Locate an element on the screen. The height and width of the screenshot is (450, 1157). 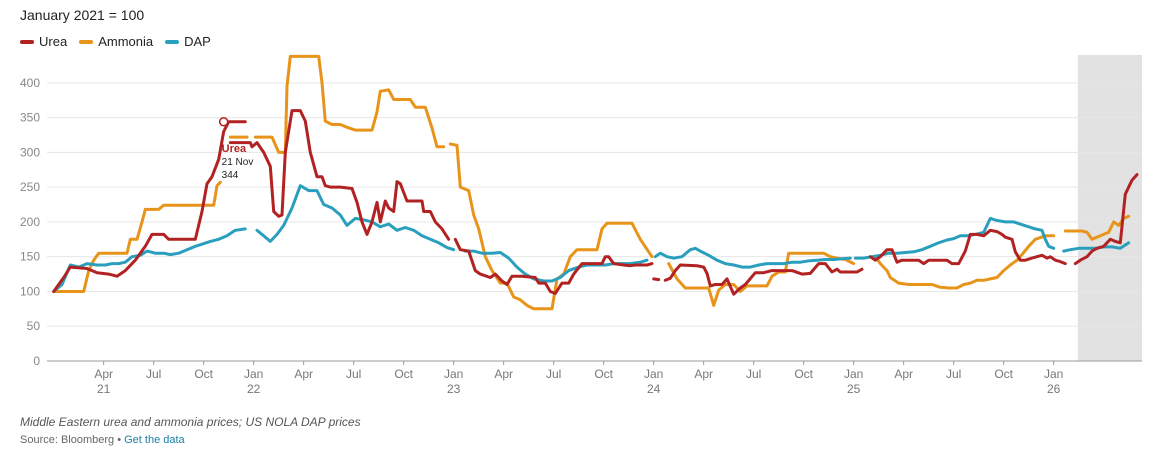
y-axis-group: 0 50 100 150 200 250 300 350 400 is located at coordinates (30, 222).